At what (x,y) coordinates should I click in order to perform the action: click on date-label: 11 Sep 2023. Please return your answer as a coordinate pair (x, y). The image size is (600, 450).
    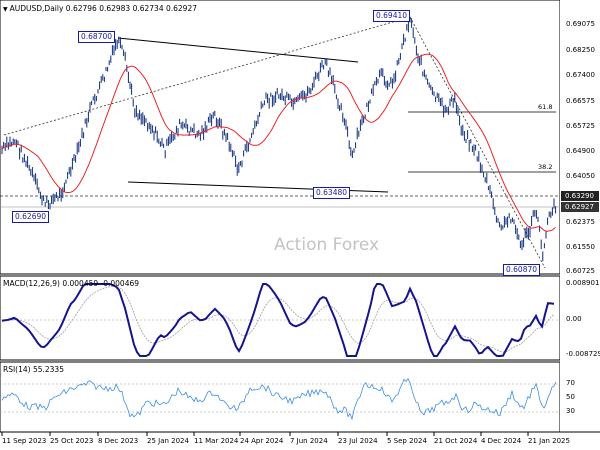
    Looking at the image, I should click on (24, 441).